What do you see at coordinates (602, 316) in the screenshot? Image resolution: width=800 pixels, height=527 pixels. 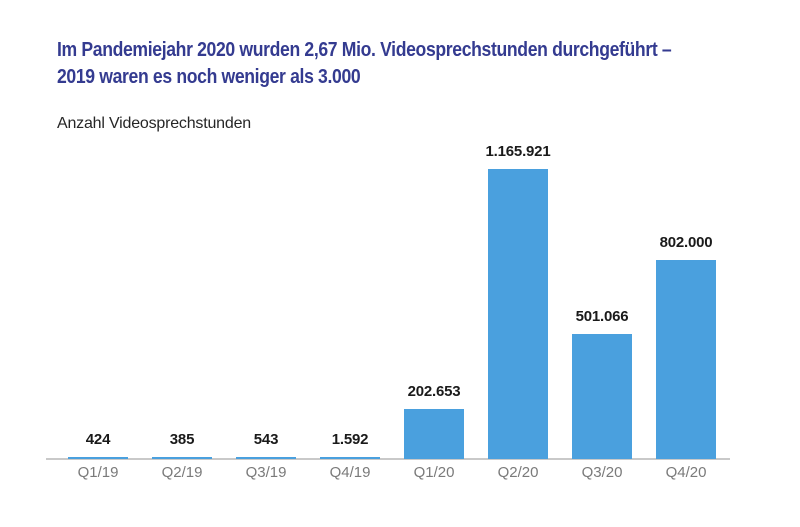 I see `bar-value-label: 501.066` at bounding box center [602, 316].